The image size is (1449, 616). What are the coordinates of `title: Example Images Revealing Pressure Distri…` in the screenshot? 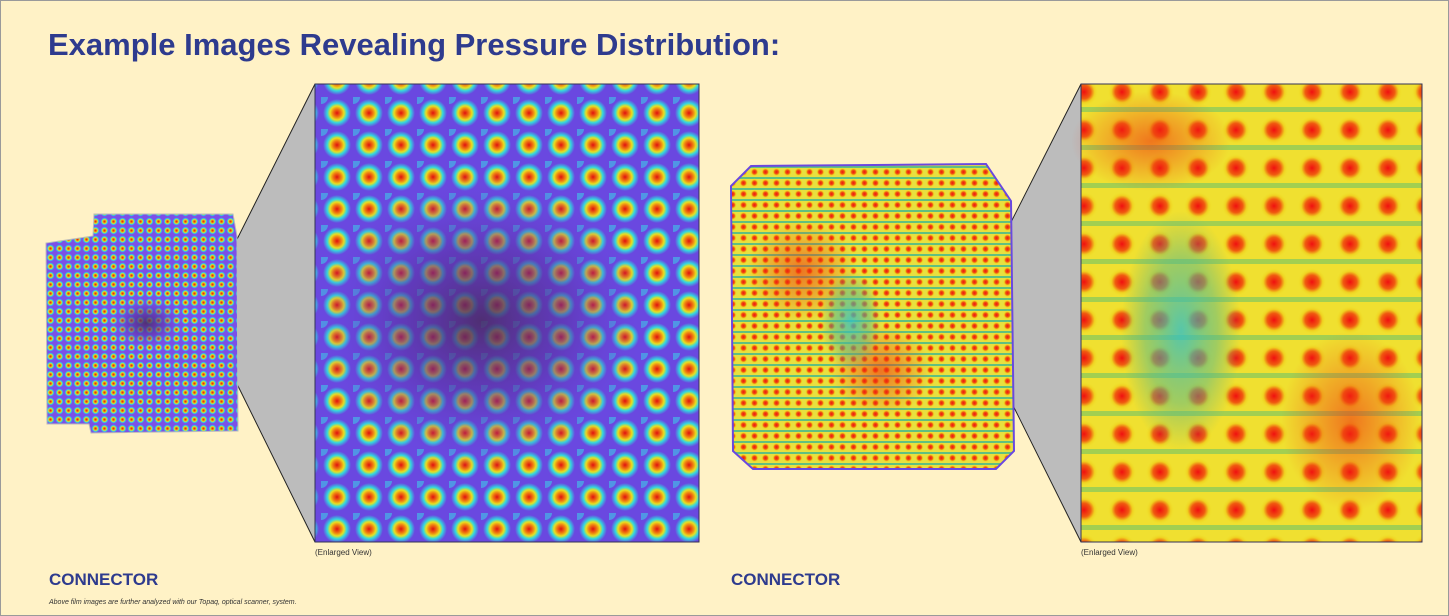 It's located at (414, 44).